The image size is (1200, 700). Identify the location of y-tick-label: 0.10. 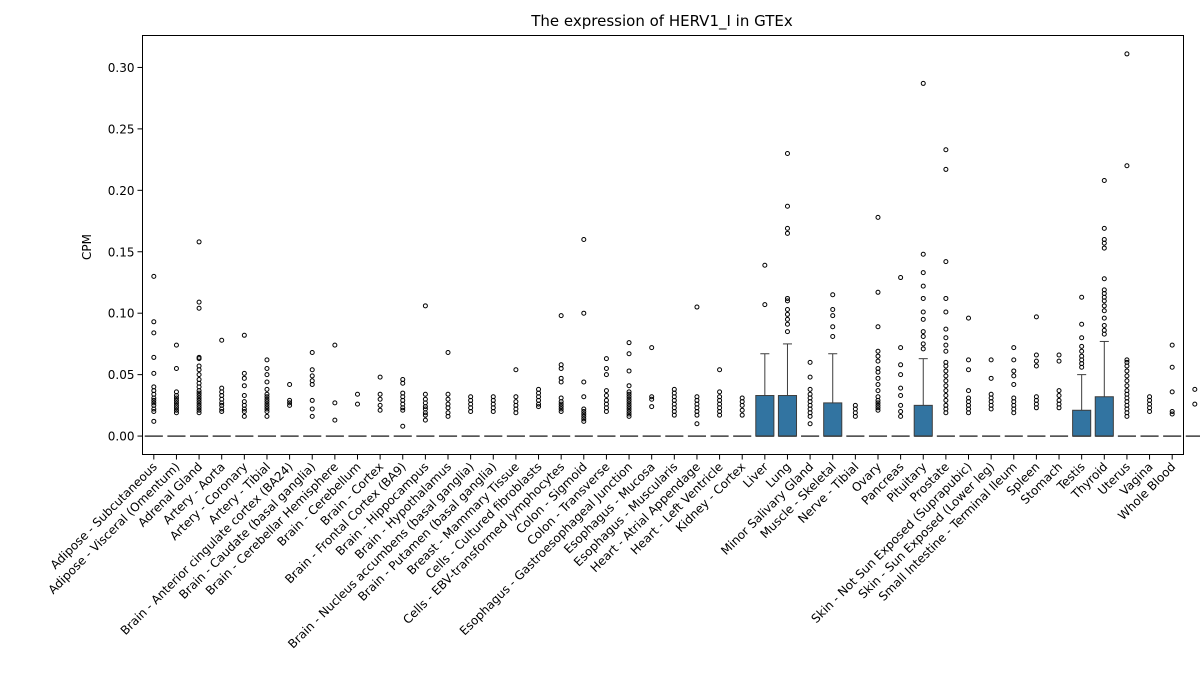
(121, 314).